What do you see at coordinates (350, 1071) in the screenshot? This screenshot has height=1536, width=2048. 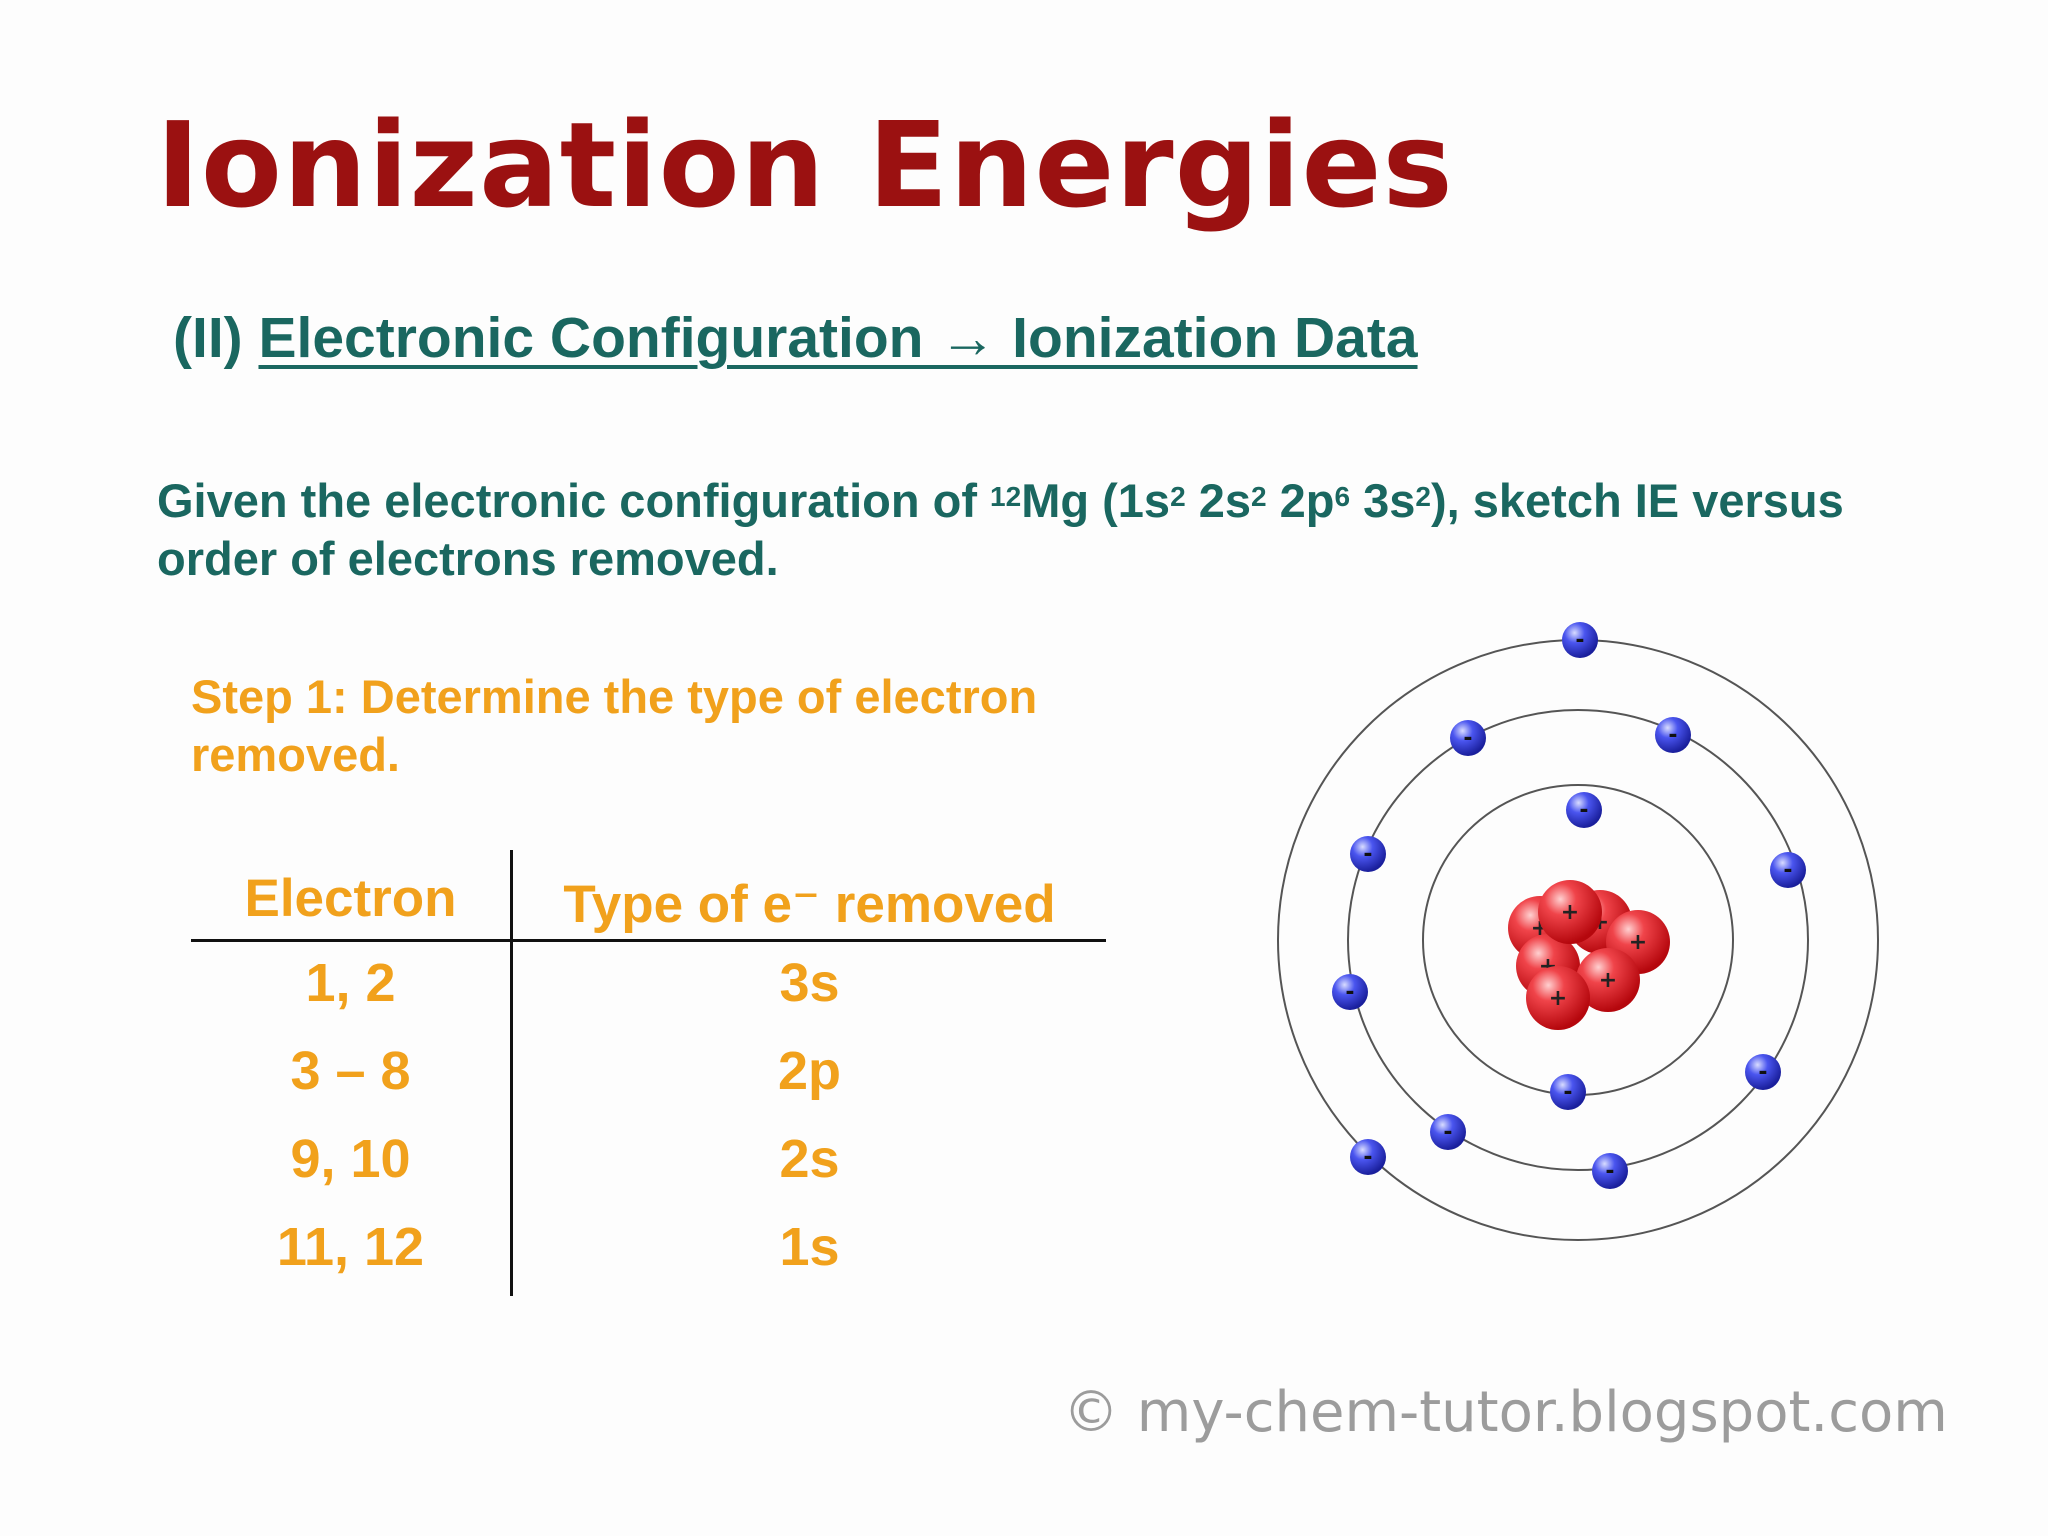 I see `table-cell-electron: 3 – 8` at bounding box center [350, 1071].